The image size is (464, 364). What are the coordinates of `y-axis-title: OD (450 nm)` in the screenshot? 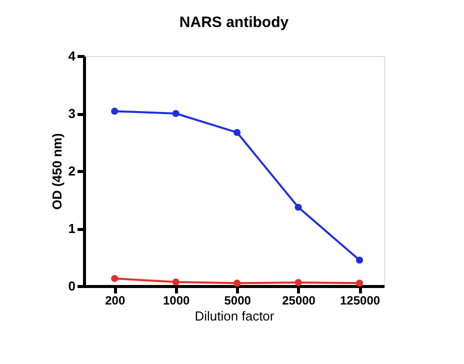 It's located at (56, 171).